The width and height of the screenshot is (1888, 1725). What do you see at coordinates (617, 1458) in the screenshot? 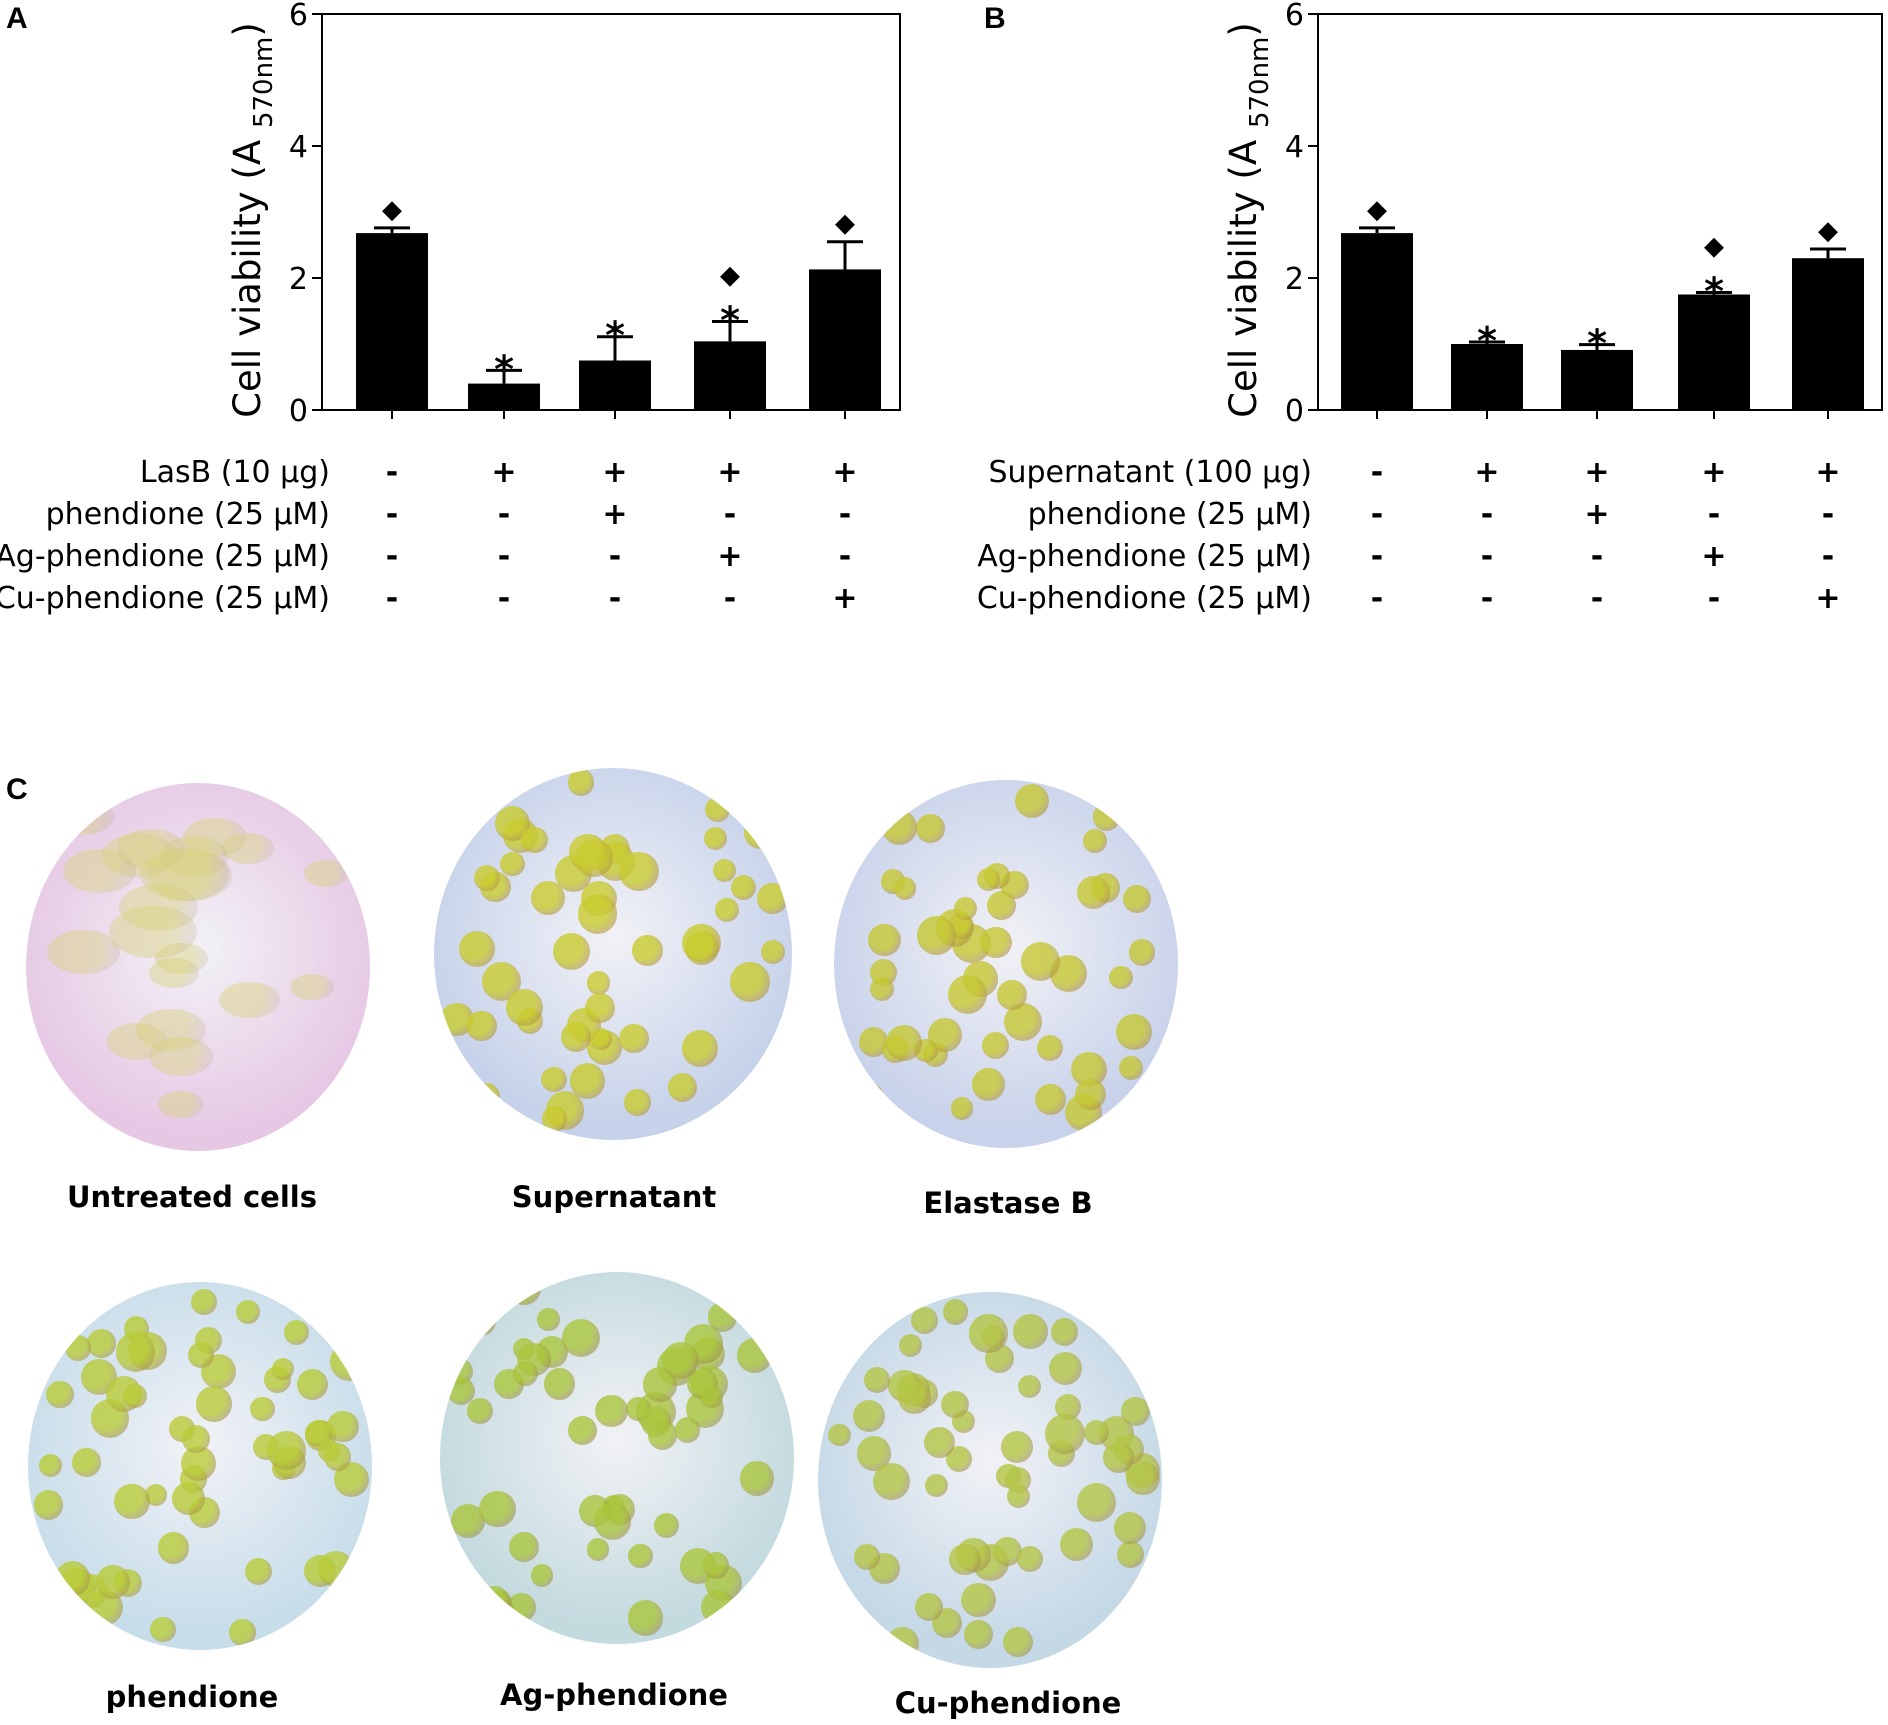
I see `micrograph-ag-phendione` at bounding box center [617, 1458].